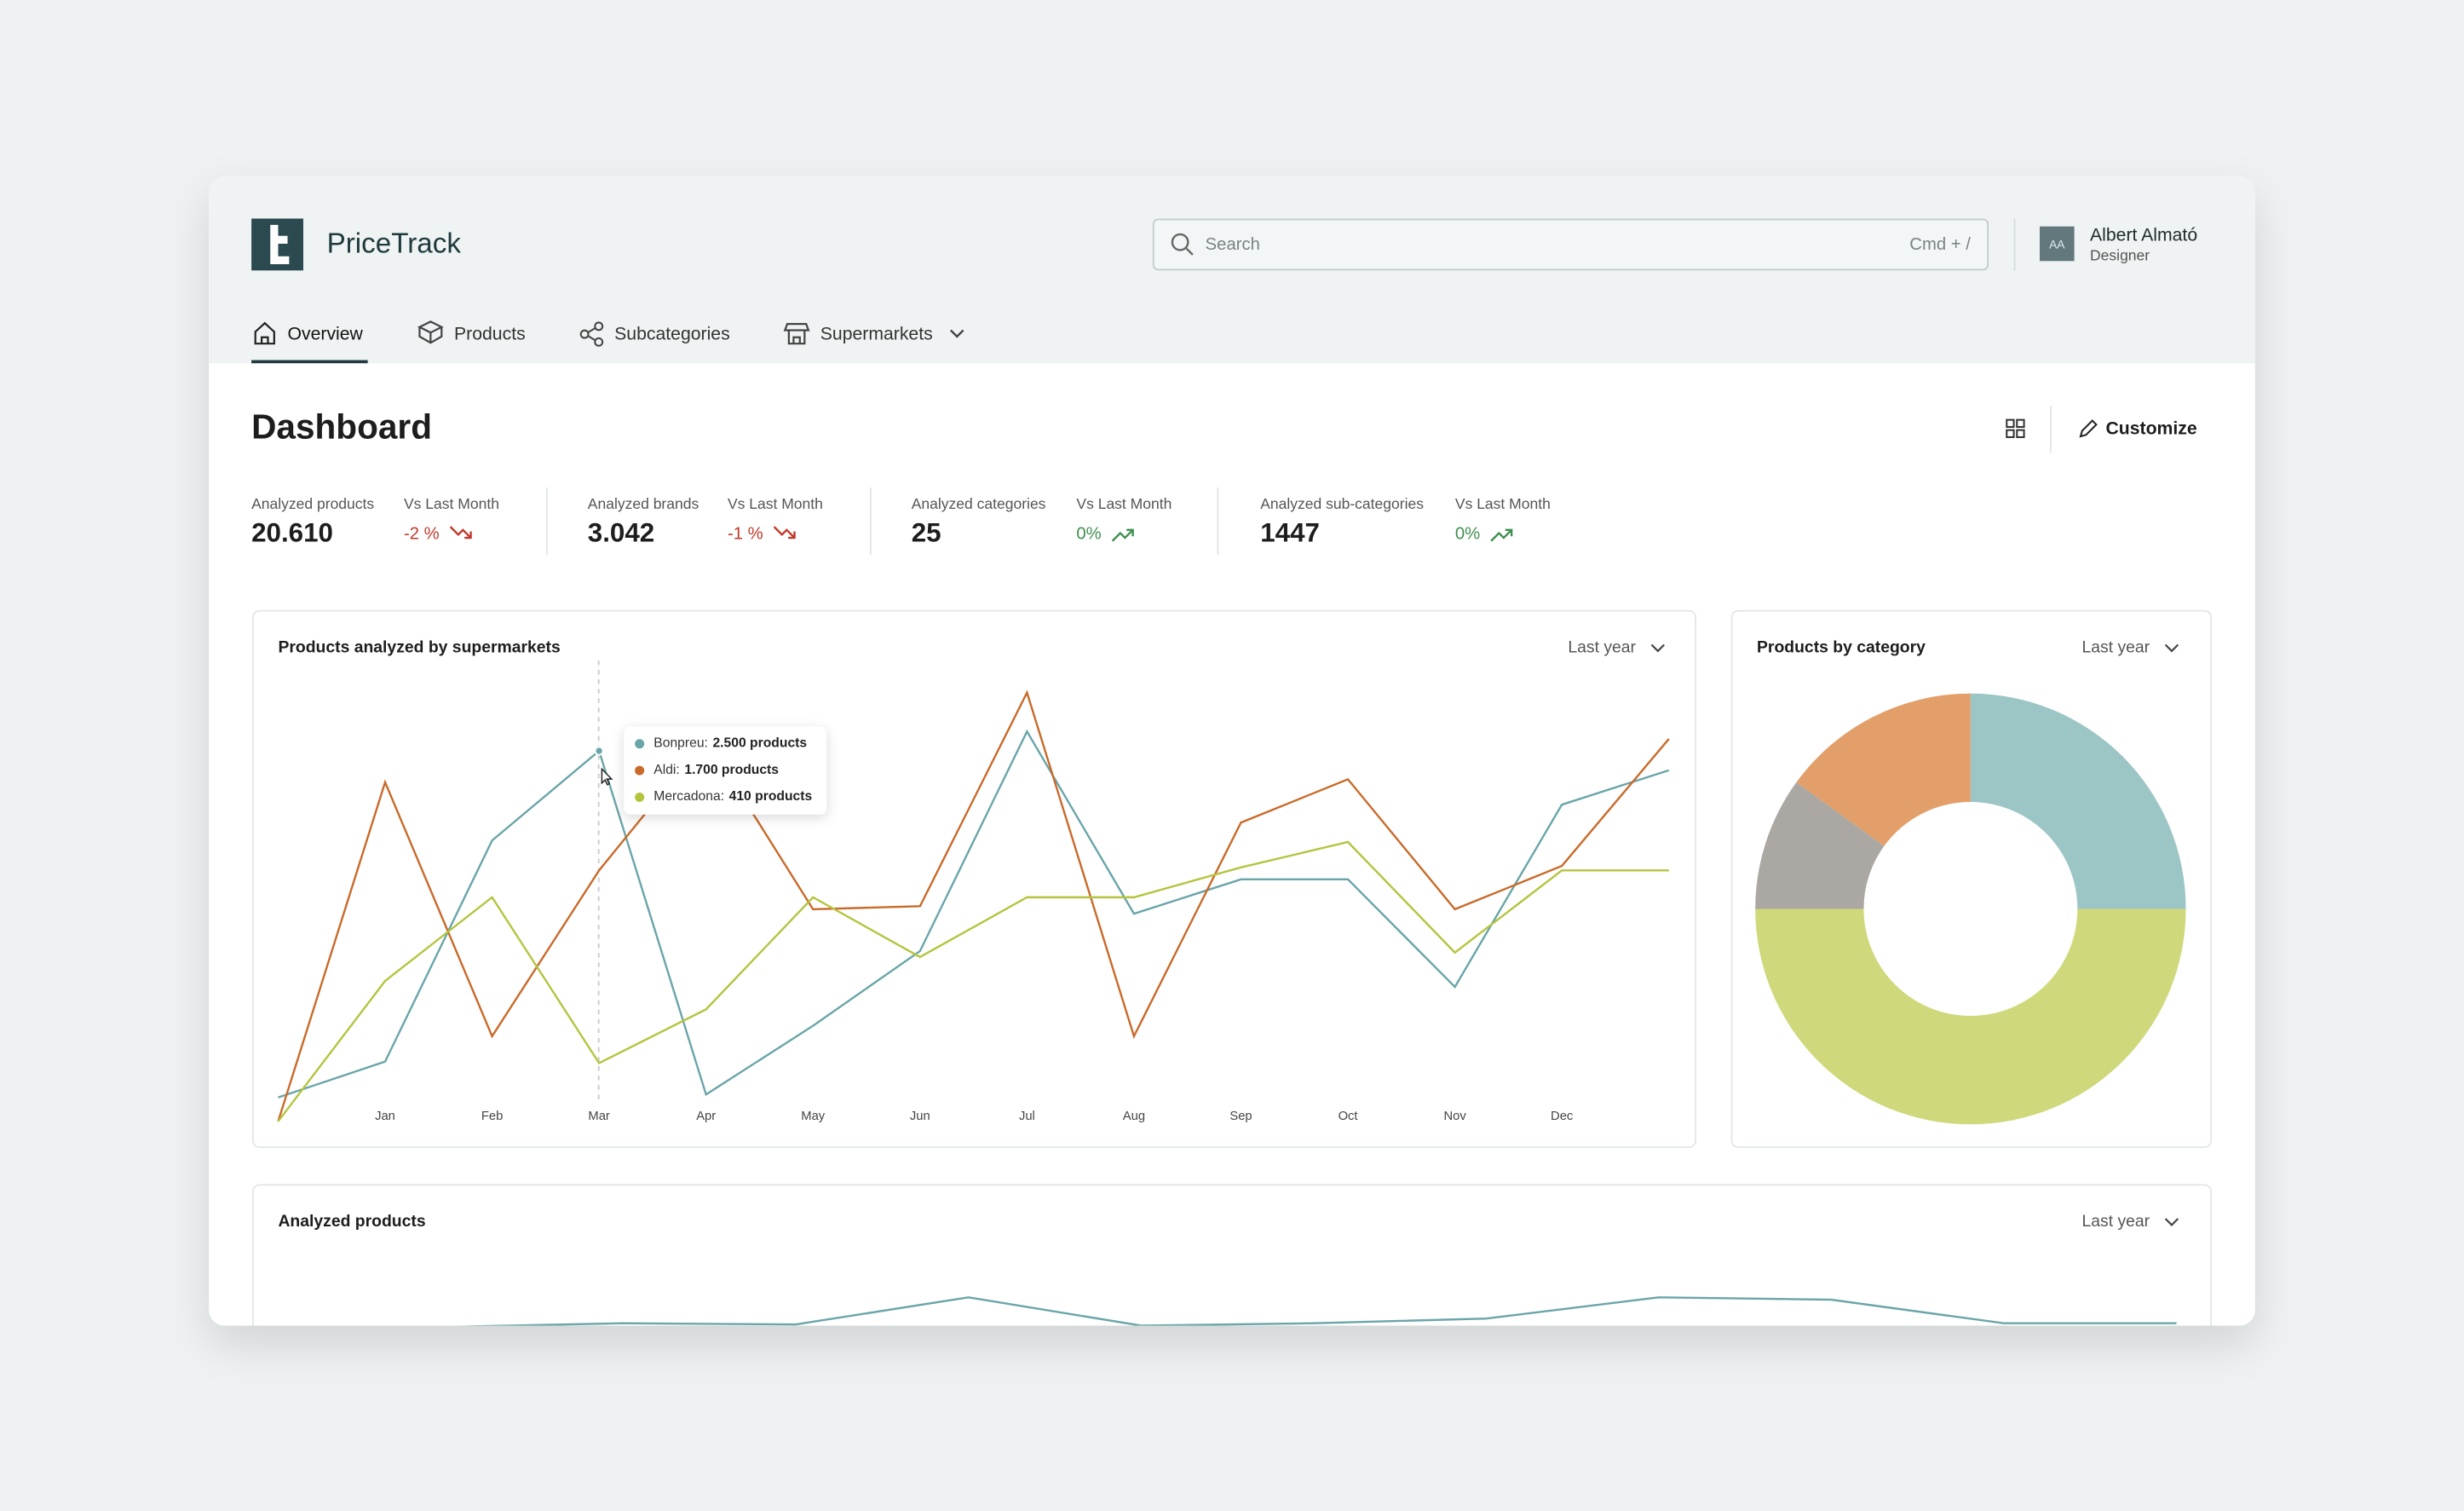 The height and width of the screenshot is (1511, 2464). Describe the element at coordinates (706, 1116) in the screenshot. I see `x-tick-label: Apr` at that location.